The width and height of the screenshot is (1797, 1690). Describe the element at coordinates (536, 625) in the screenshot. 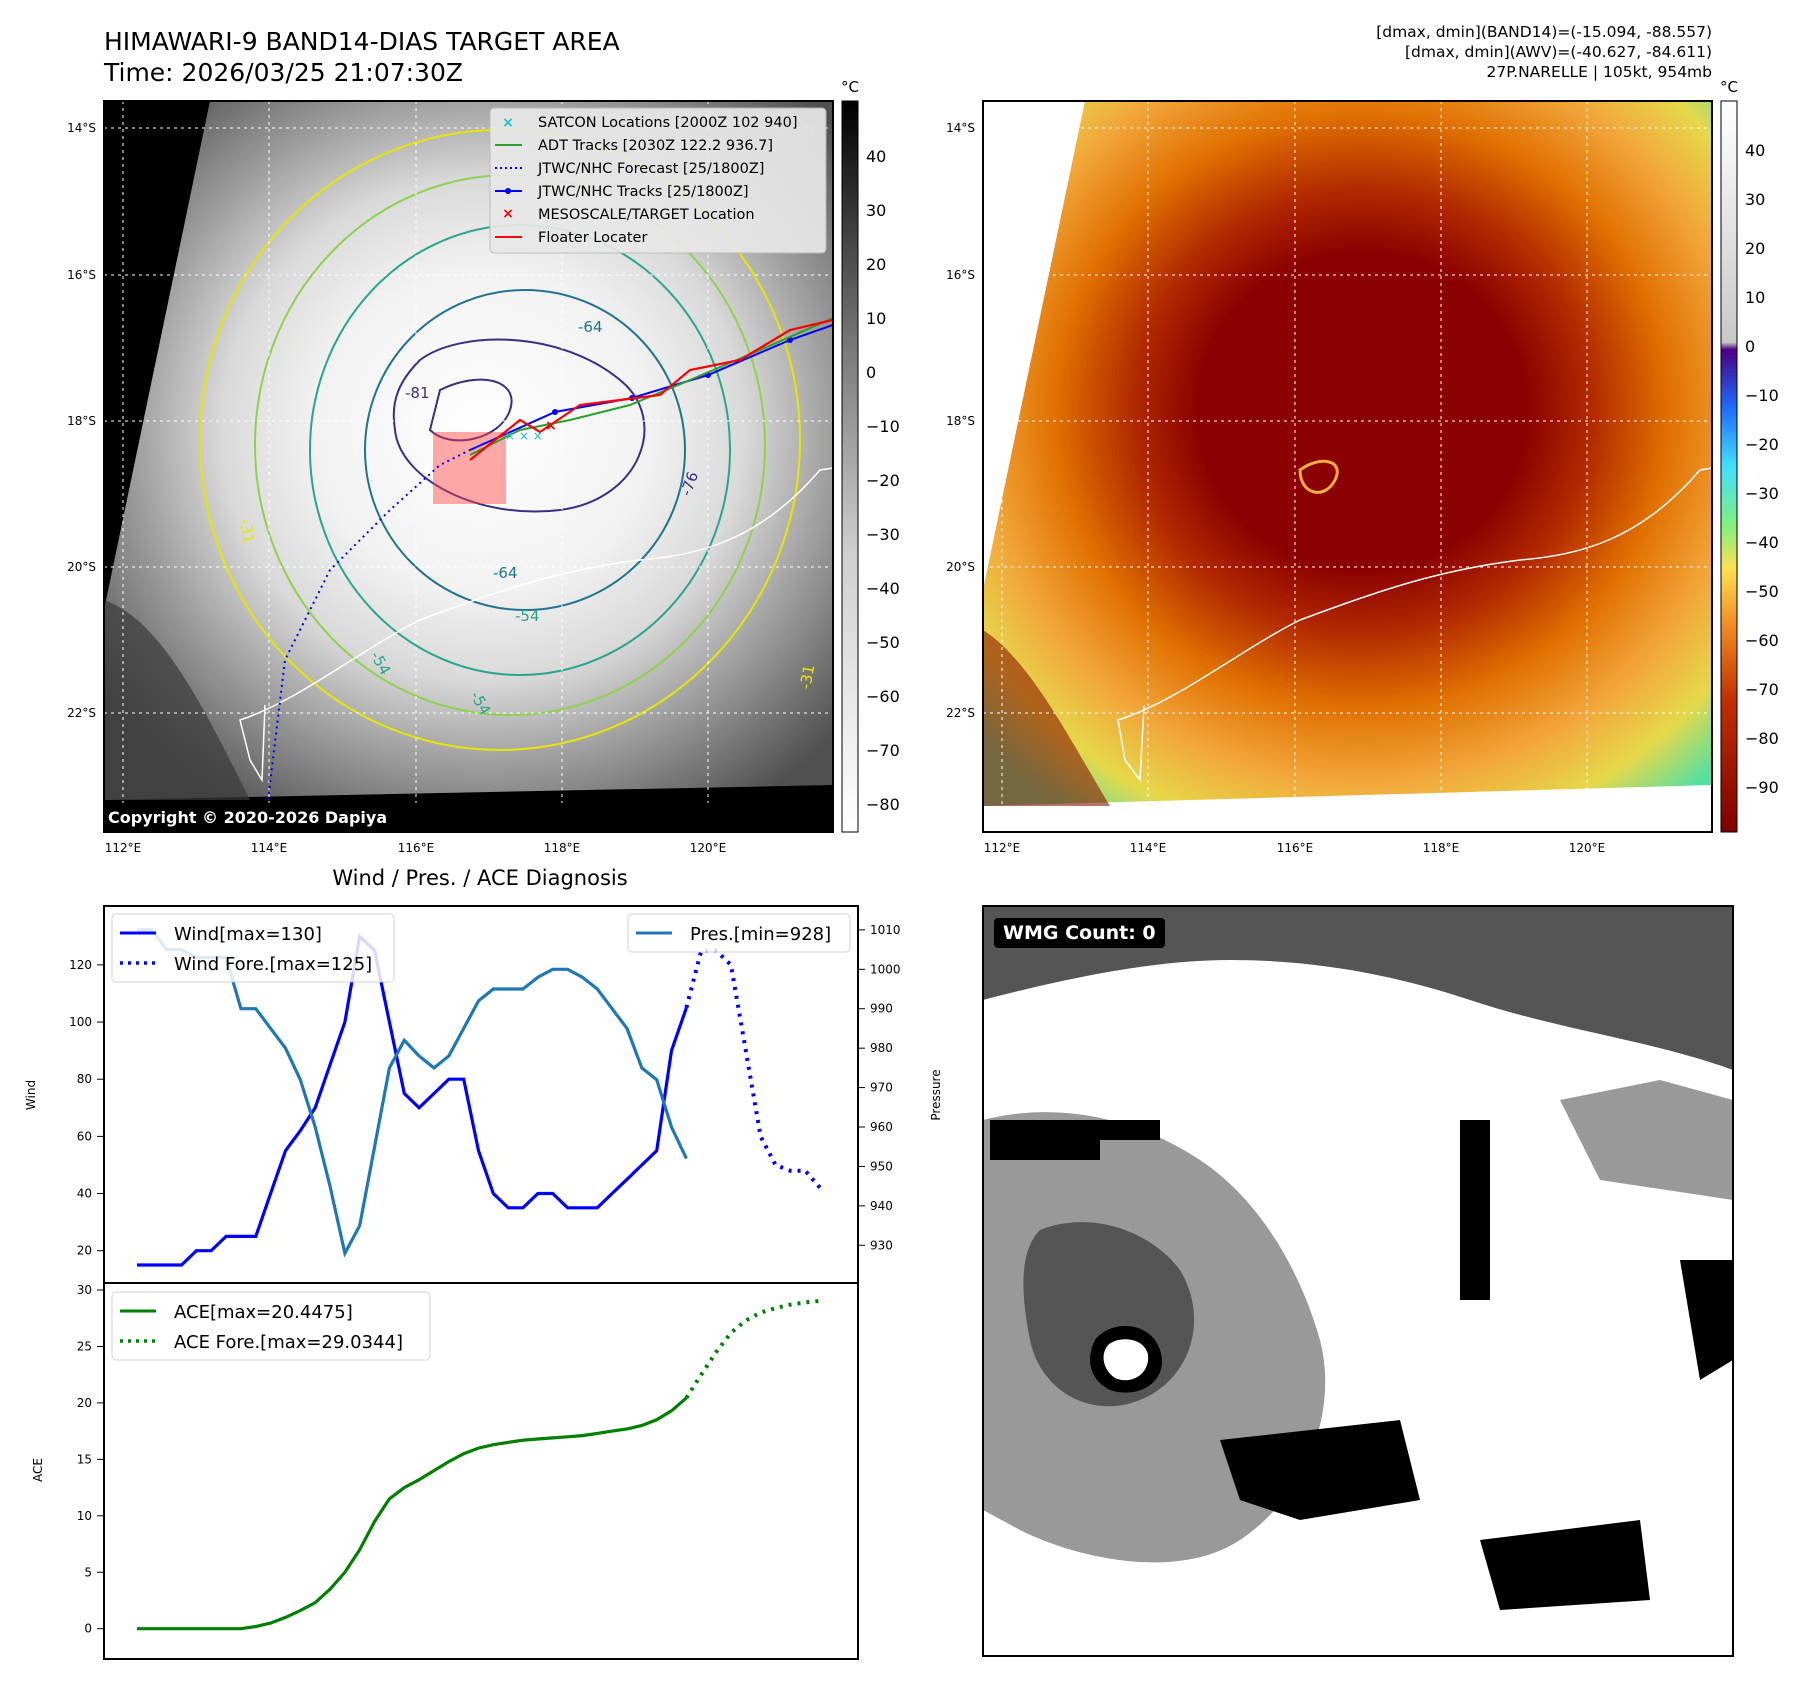

I see `map1-coastline` at that location.